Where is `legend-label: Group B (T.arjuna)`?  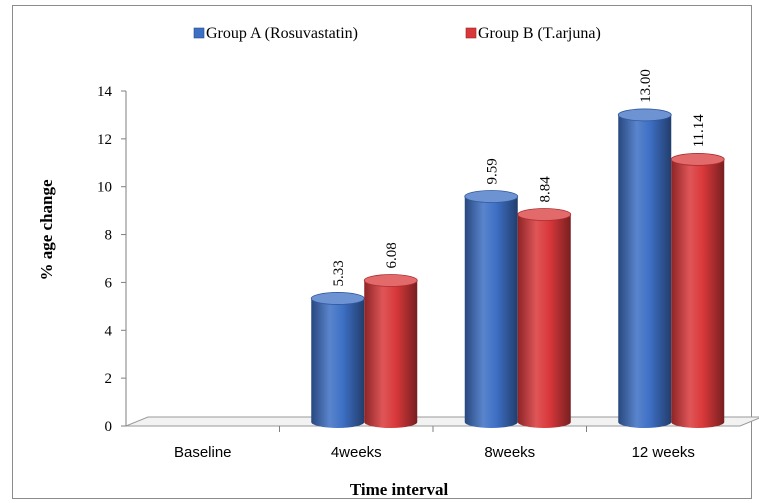 legend-label: Group B (T.arjuna) is located at coordinates (539, 33).